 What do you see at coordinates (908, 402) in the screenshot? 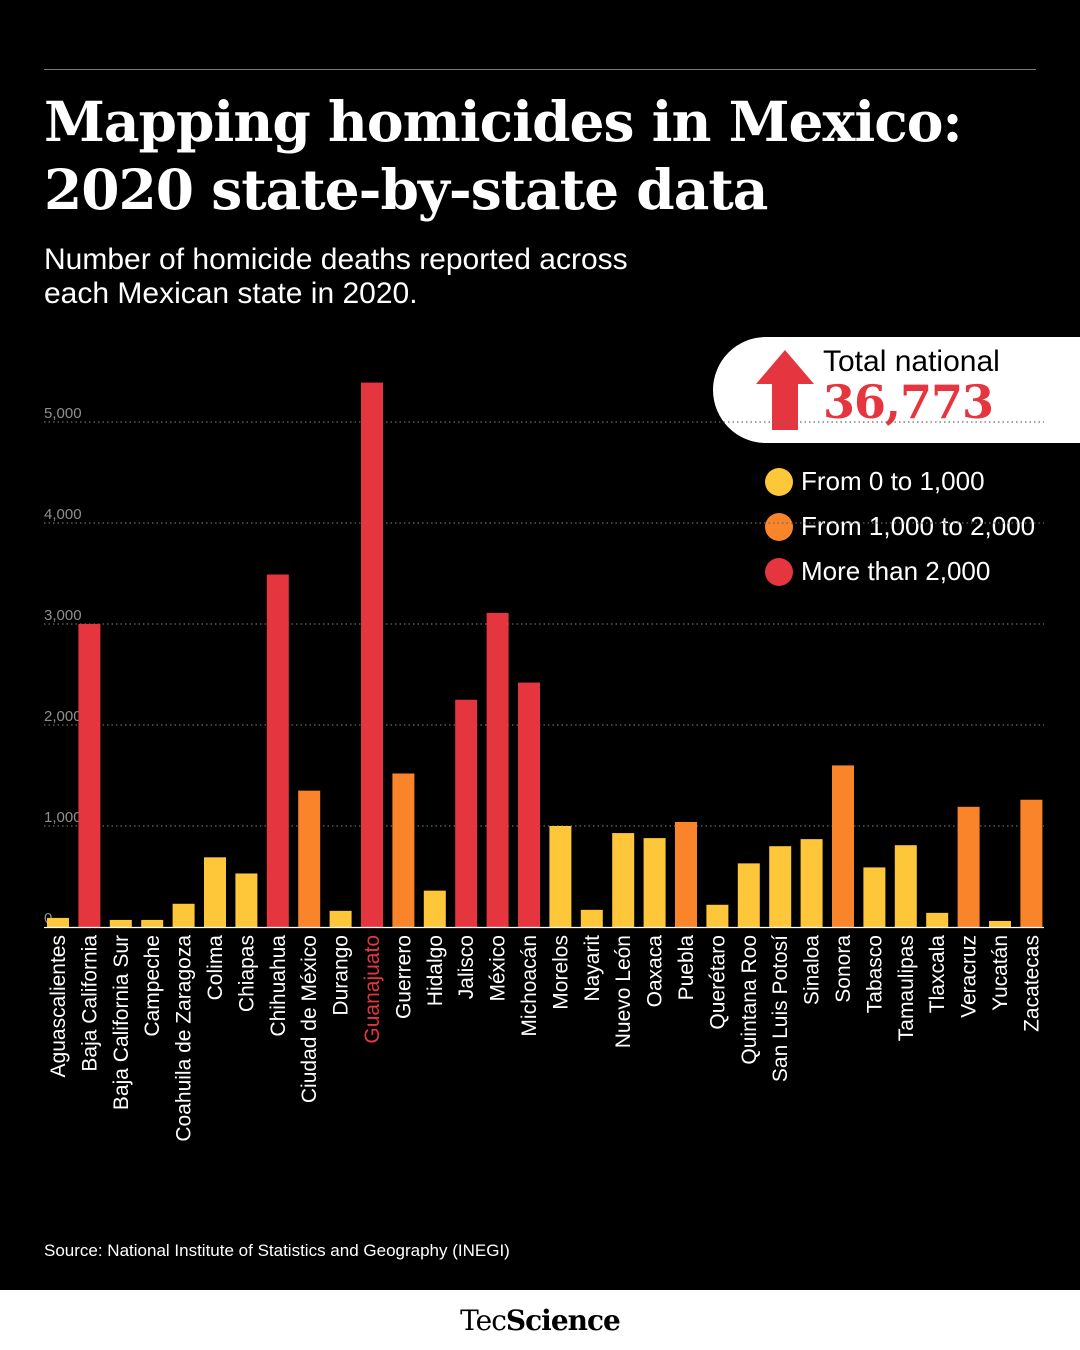
I see `total-national-value: 36,773` at bounding box center [908, 402].